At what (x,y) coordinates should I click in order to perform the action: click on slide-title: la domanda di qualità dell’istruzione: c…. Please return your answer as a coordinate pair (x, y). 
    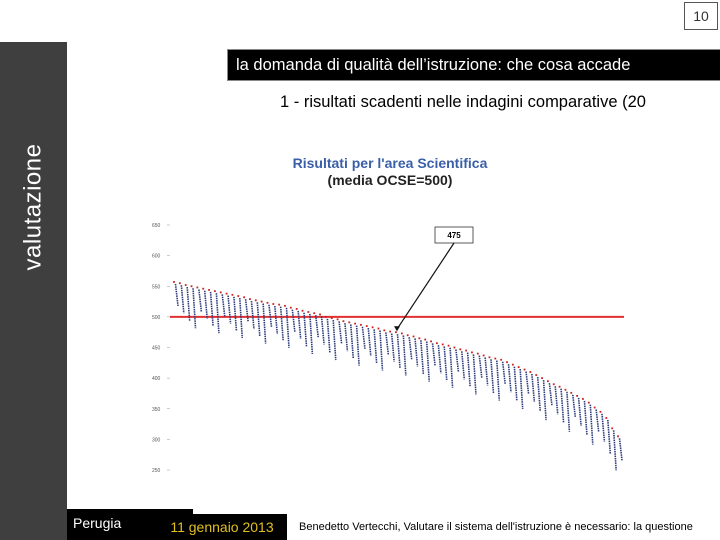
    Looking at the image, I should click on (473, 65).